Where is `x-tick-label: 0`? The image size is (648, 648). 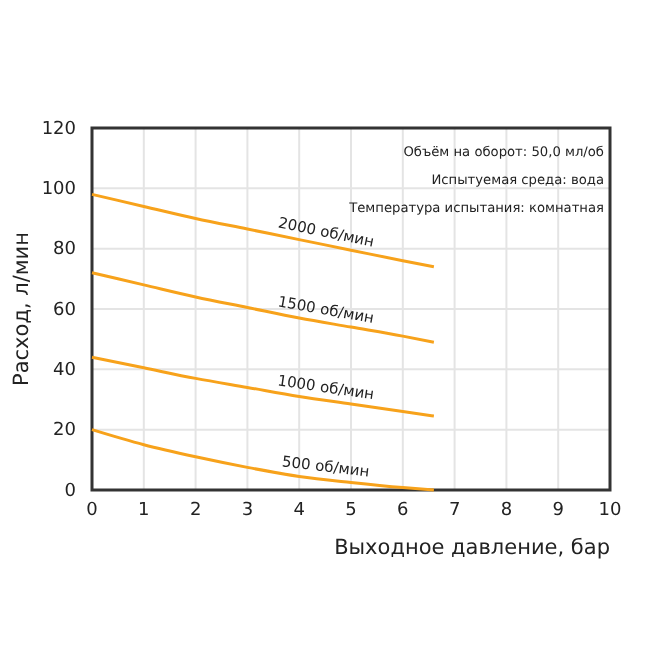 x-tick-label: 0 is located at coordinates (92, 510).